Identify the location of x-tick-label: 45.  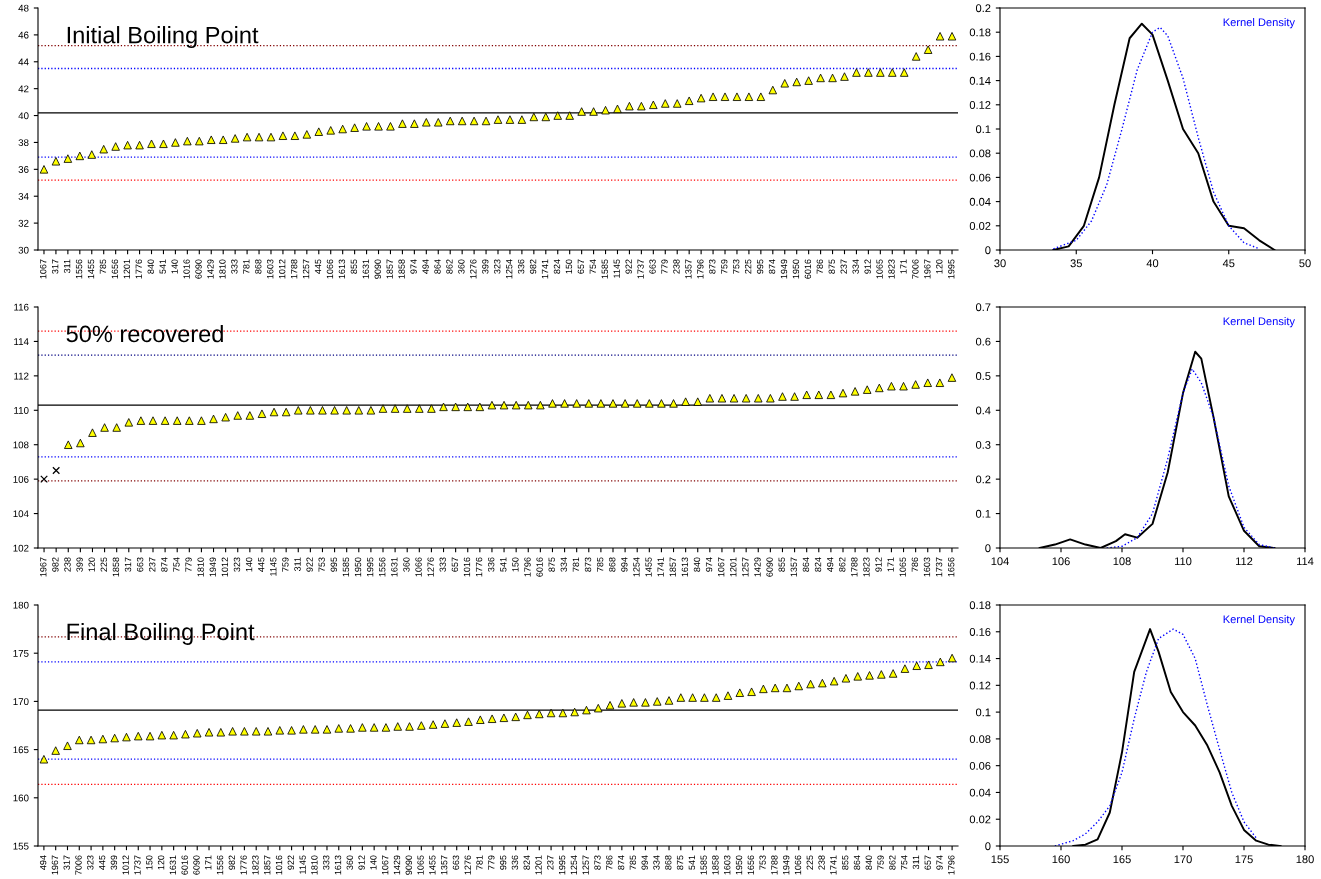
(1228, 263).